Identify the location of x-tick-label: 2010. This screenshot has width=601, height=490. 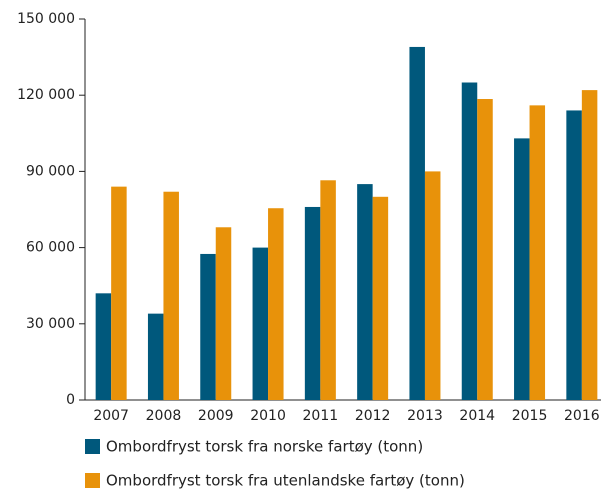
(268, 416).